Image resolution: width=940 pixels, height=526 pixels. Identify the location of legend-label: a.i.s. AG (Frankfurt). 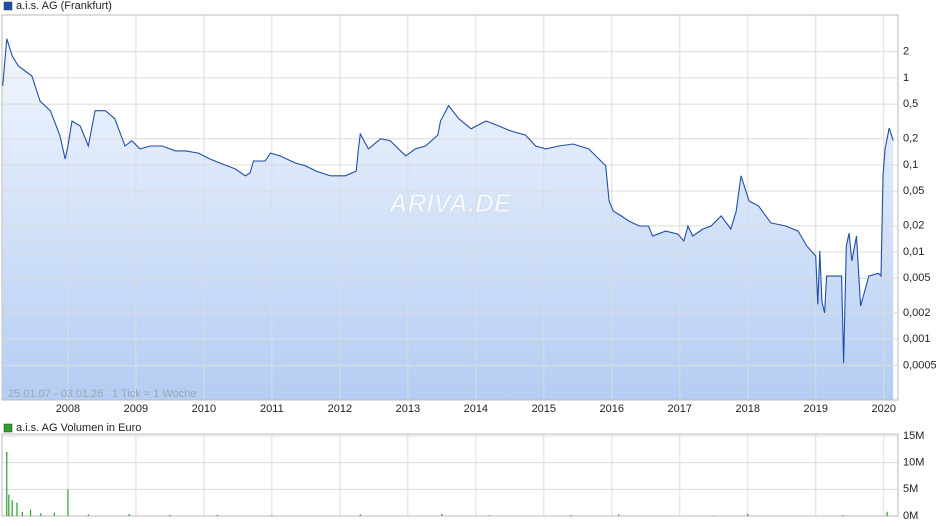
(64, 6).